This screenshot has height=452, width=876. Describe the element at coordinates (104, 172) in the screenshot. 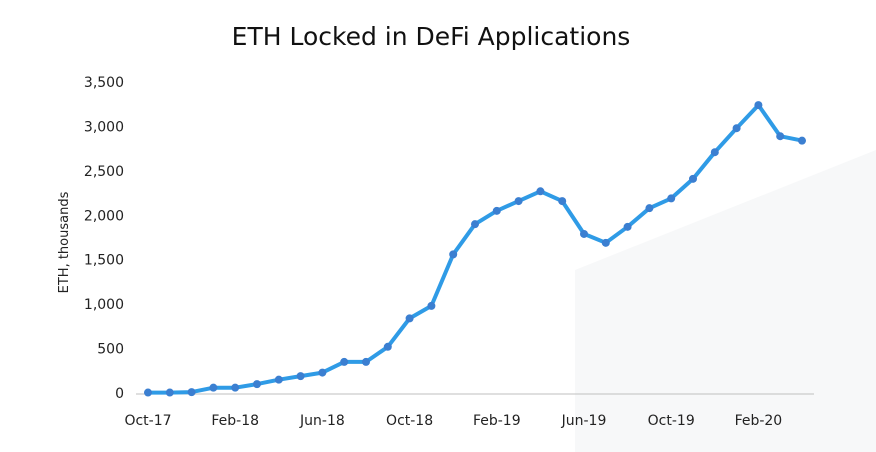

I see `y-tick-label: 2,500` at that location.